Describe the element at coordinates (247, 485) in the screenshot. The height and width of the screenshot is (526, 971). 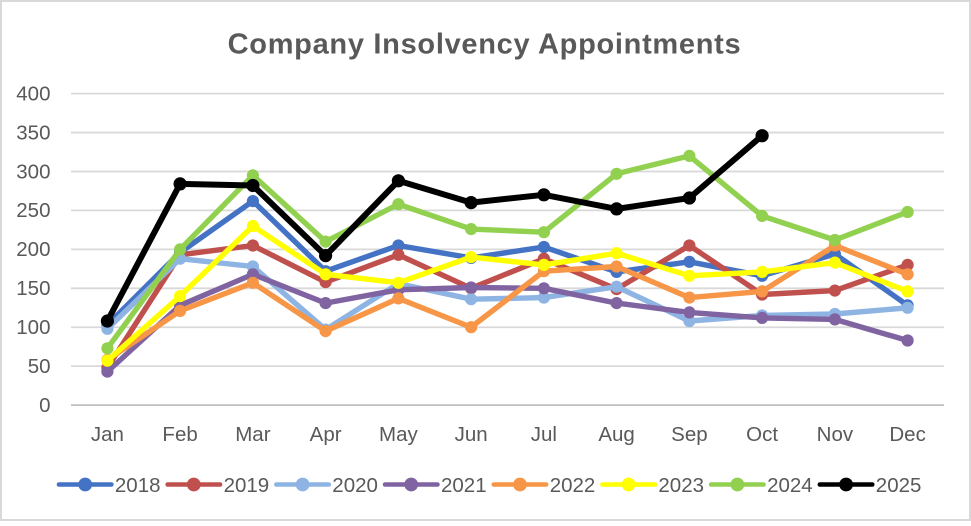
I see `svg-text: 2019` at that location.